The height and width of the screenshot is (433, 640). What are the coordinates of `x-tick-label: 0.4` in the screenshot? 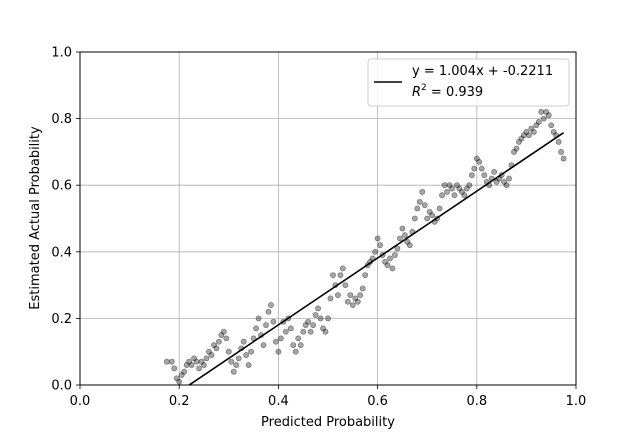 It's located at (278, 401).